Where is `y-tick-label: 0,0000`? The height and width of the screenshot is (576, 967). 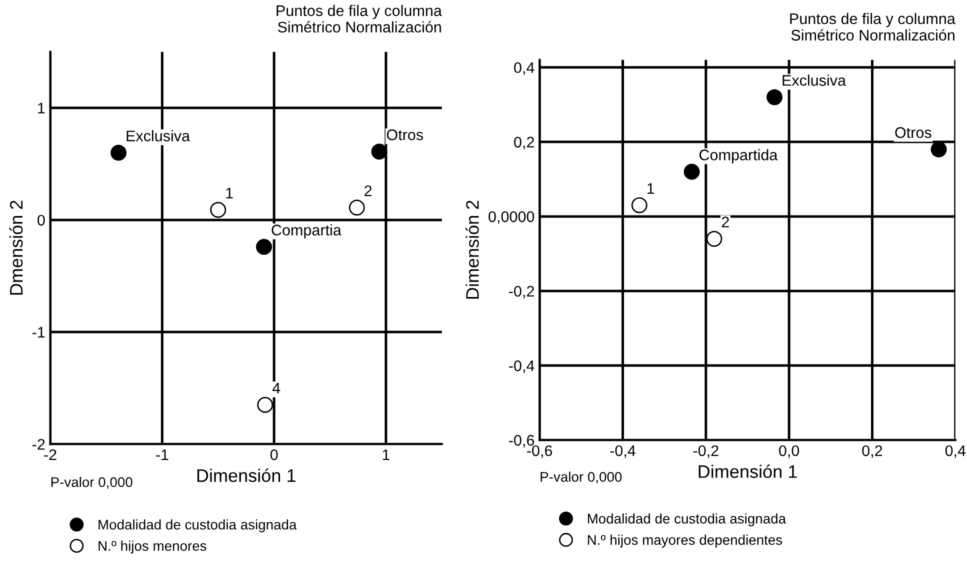
y-tick-label: 0,0000 is located at coordinates (511, 217).